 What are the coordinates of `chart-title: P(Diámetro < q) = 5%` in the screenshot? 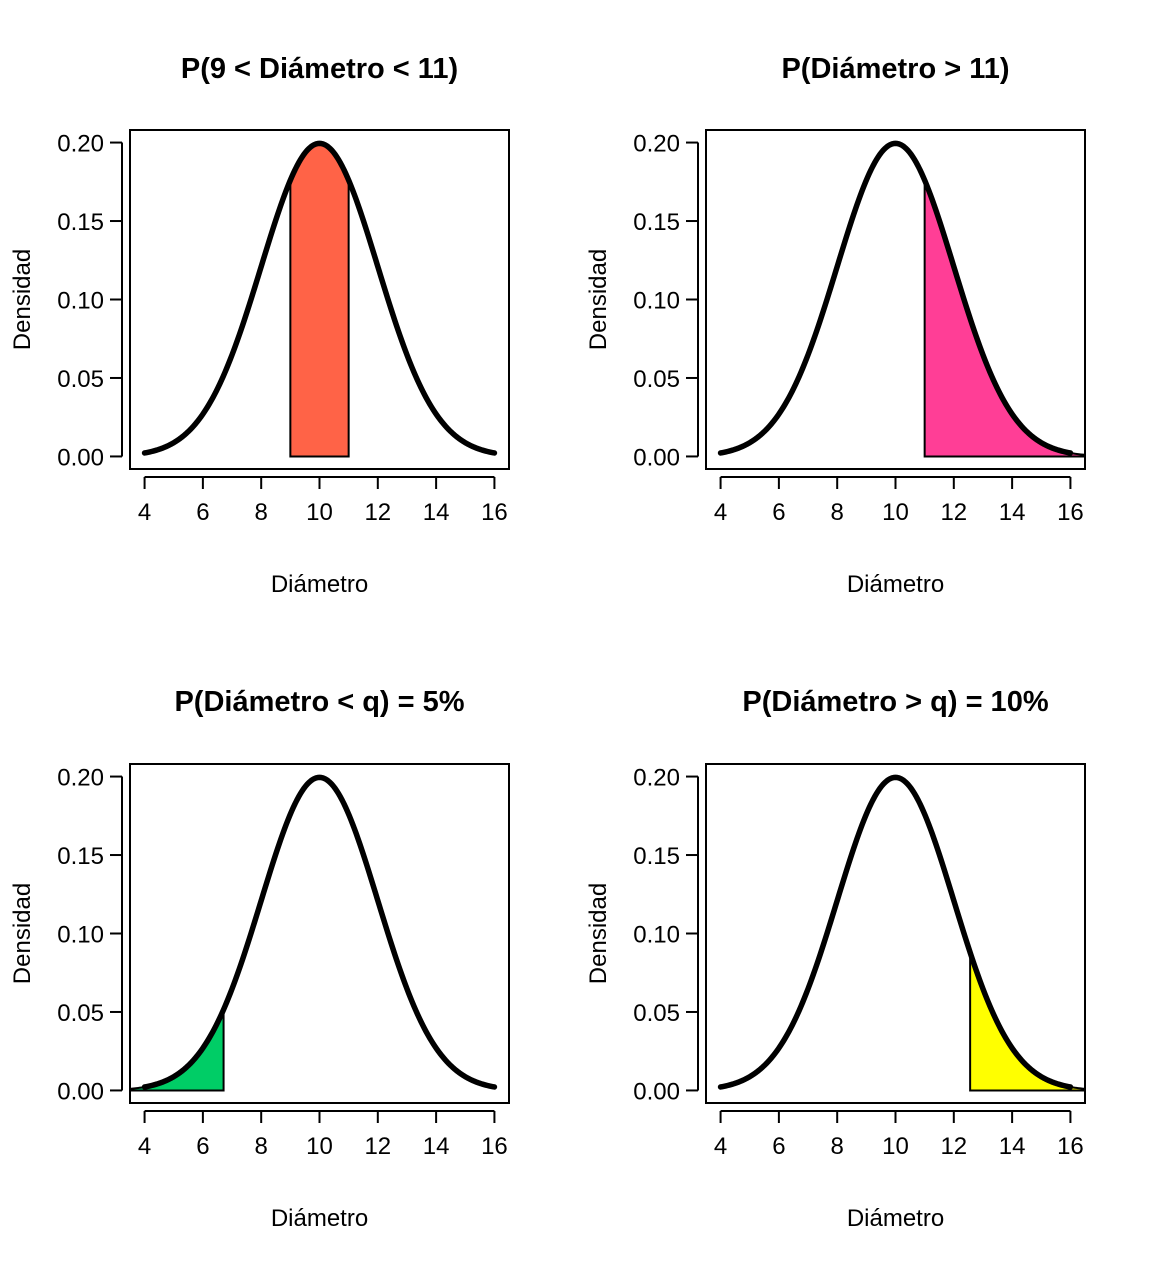 It's located at (319, 702).